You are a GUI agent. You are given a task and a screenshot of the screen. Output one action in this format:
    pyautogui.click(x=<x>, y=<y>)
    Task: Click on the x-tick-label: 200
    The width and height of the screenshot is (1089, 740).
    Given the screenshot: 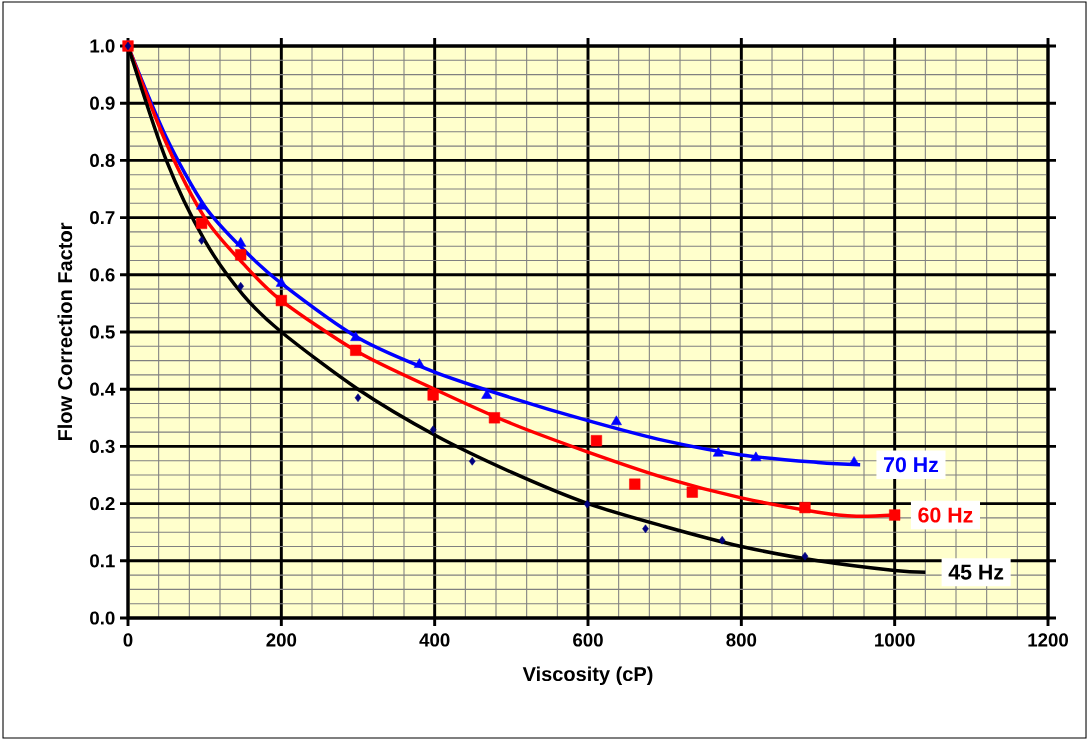 What is the action you would take?
    pyautogui.click(x=281, y=640)
    